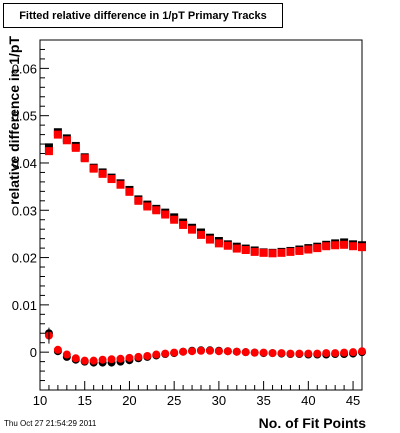 The image size is (400, 433). What do you see at coordinates (24, 305) in the screenshot?
I see `y-tick-label: 0.01` at bounding box center [24, 305].